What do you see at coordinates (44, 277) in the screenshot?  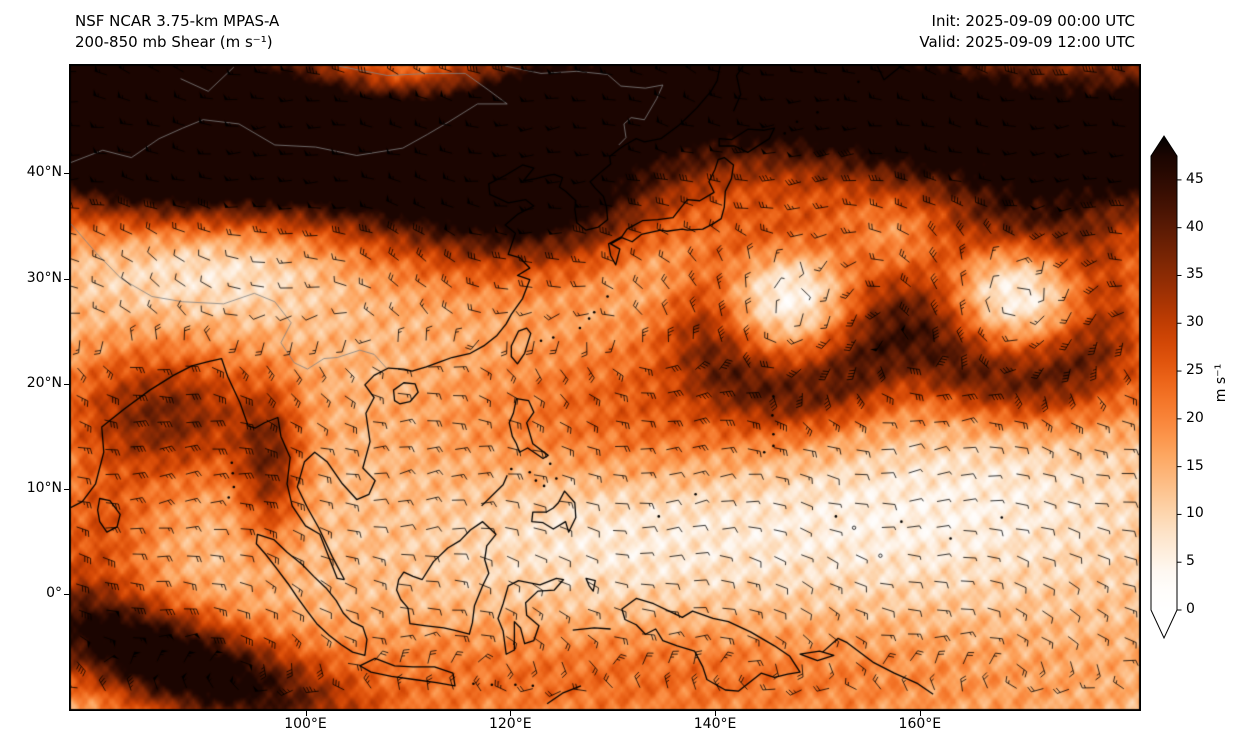 I see `y-tick-label: 30°N` at bounding box center [44, 277].